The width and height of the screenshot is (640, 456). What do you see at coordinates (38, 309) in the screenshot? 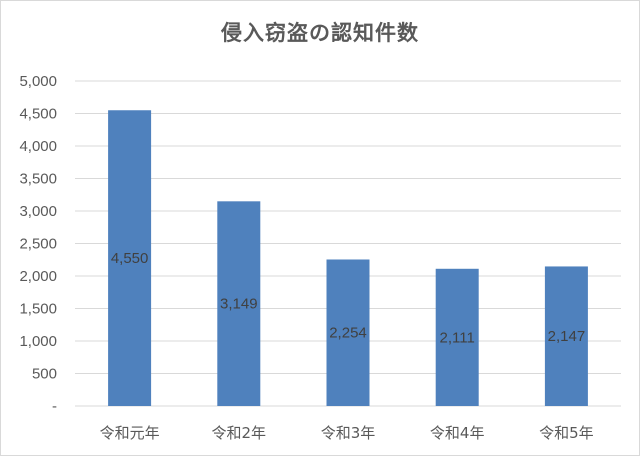
I see `y-tick-label: 1,500` at bounding box center [38, 309].